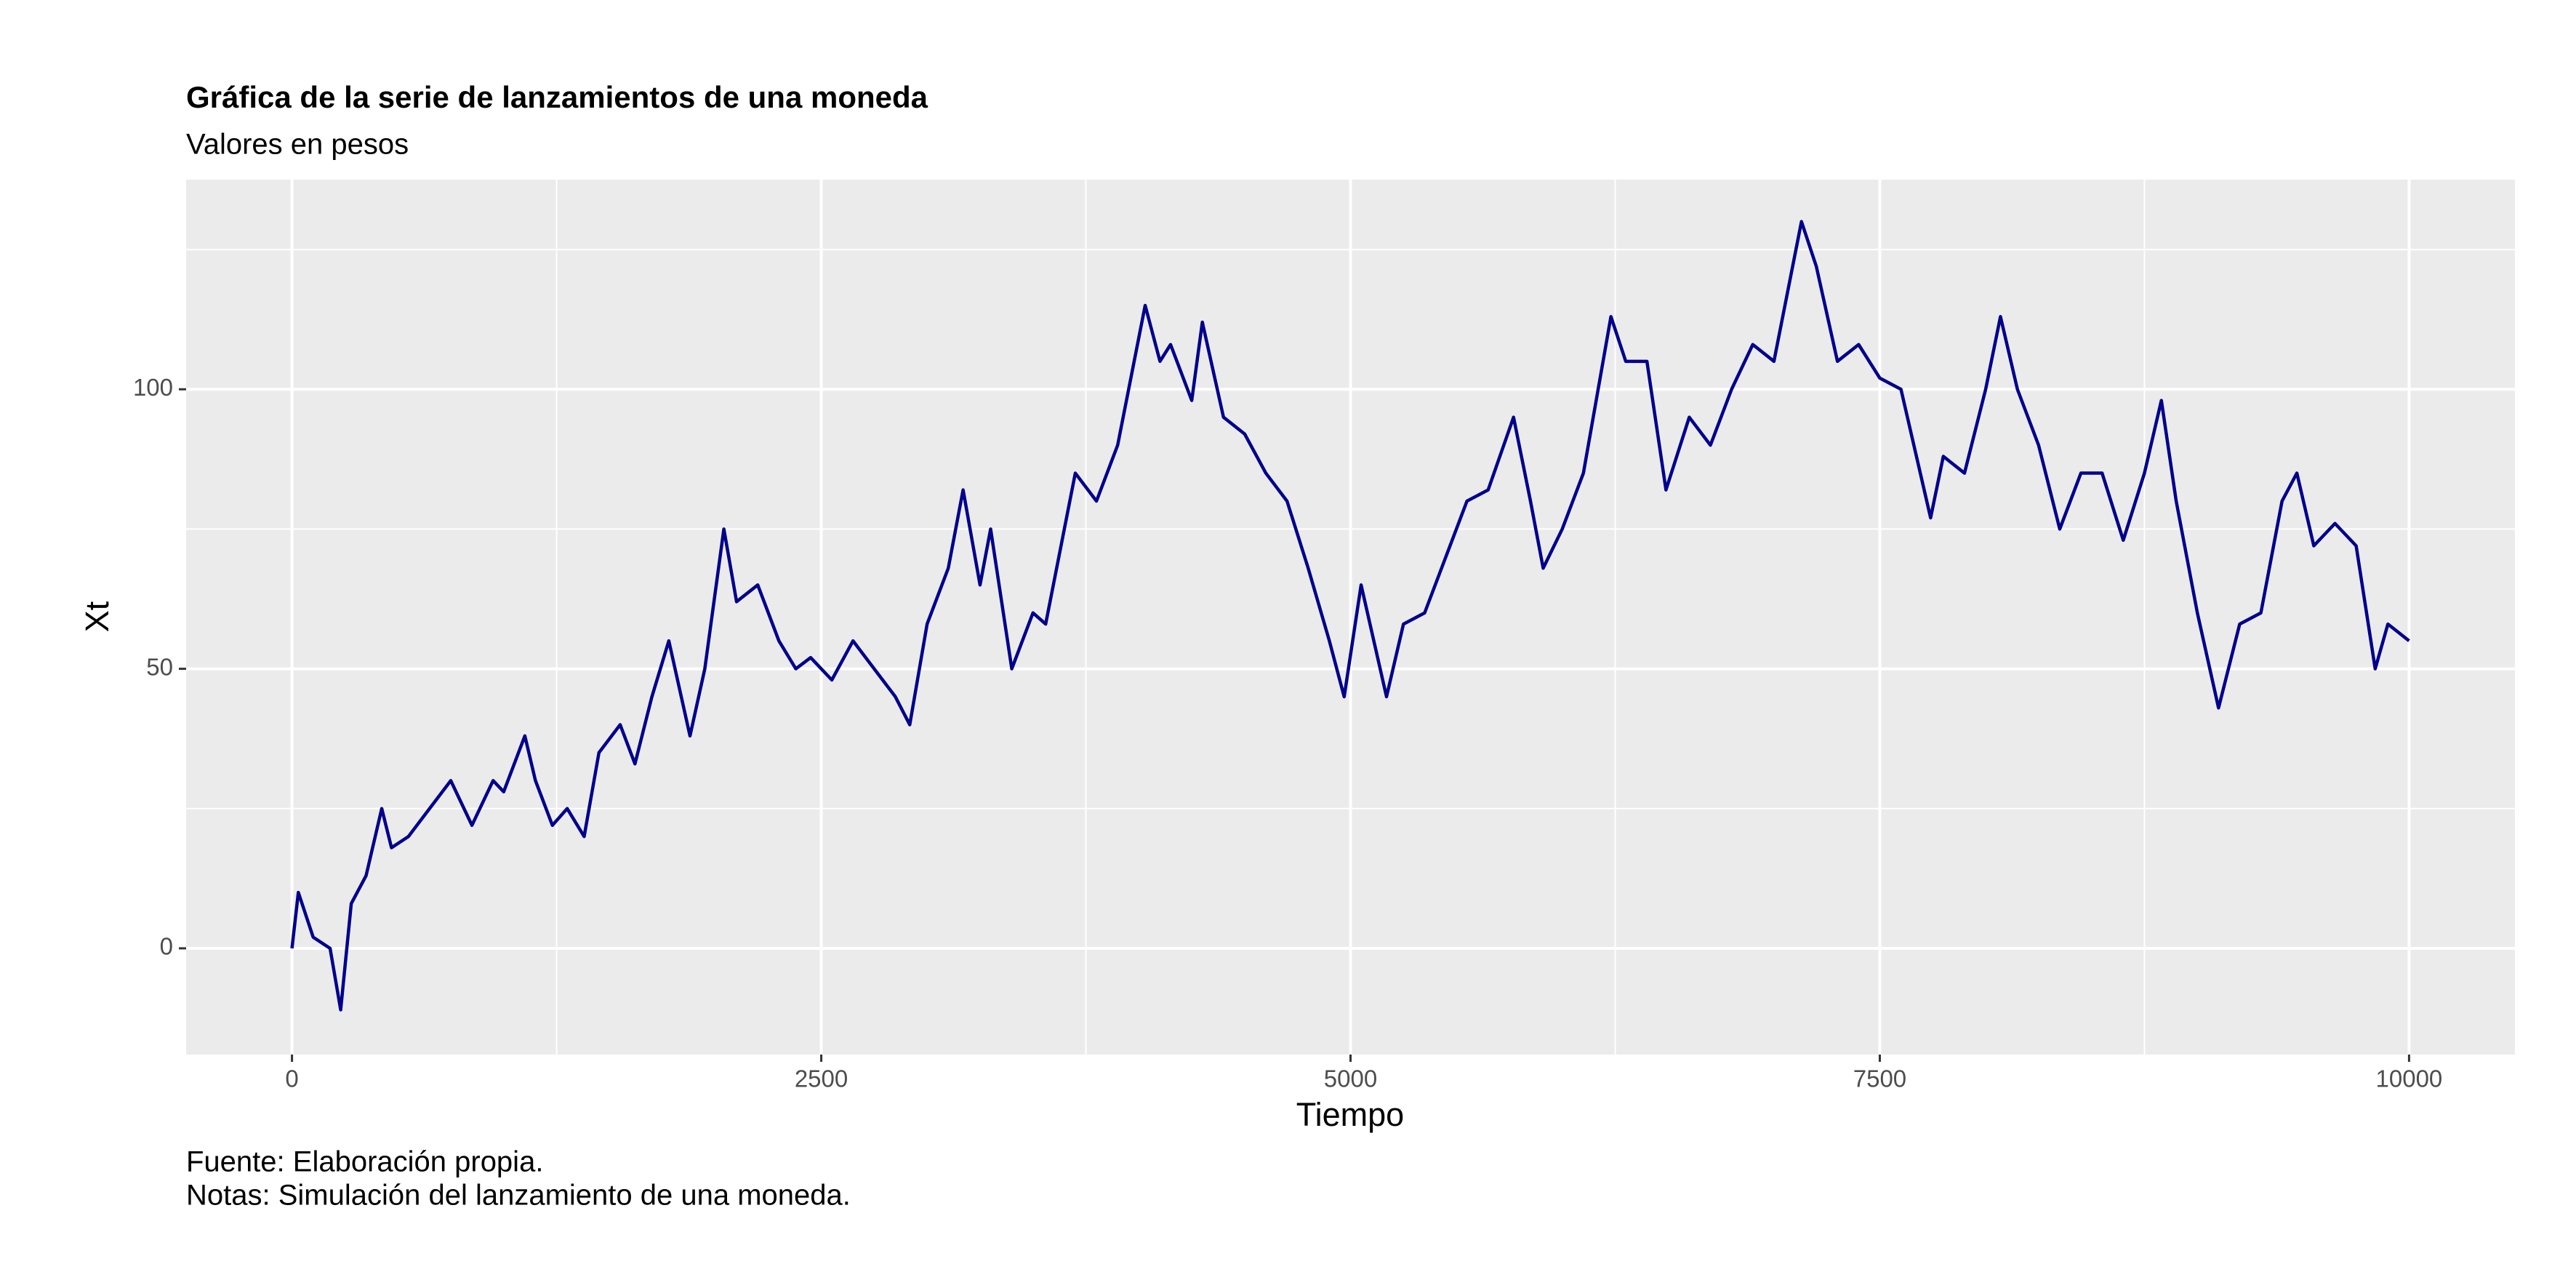 The width and height of the screenshot is (2576, 1288). What do you see at coordinates (822, 1078) in the screenshot?
I see `x-tick-label: 2500` at bounding box center [822, 1078].